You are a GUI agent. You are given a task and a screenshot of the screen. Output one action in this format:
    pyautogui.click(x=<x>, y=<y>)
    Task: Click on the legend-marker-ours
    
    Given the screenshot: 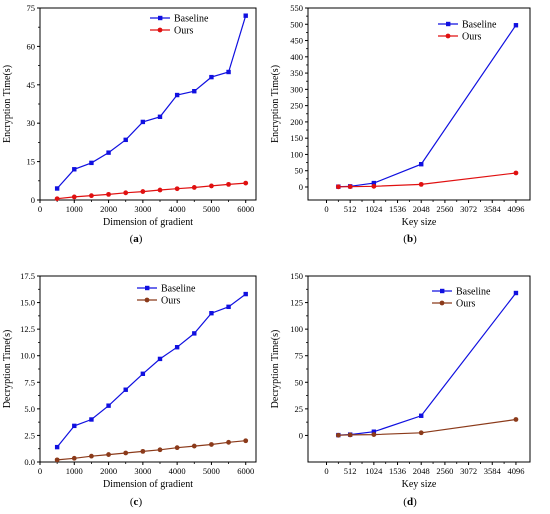 What is the action you would take?
    pyautogui.click(x=147, y=300)
    